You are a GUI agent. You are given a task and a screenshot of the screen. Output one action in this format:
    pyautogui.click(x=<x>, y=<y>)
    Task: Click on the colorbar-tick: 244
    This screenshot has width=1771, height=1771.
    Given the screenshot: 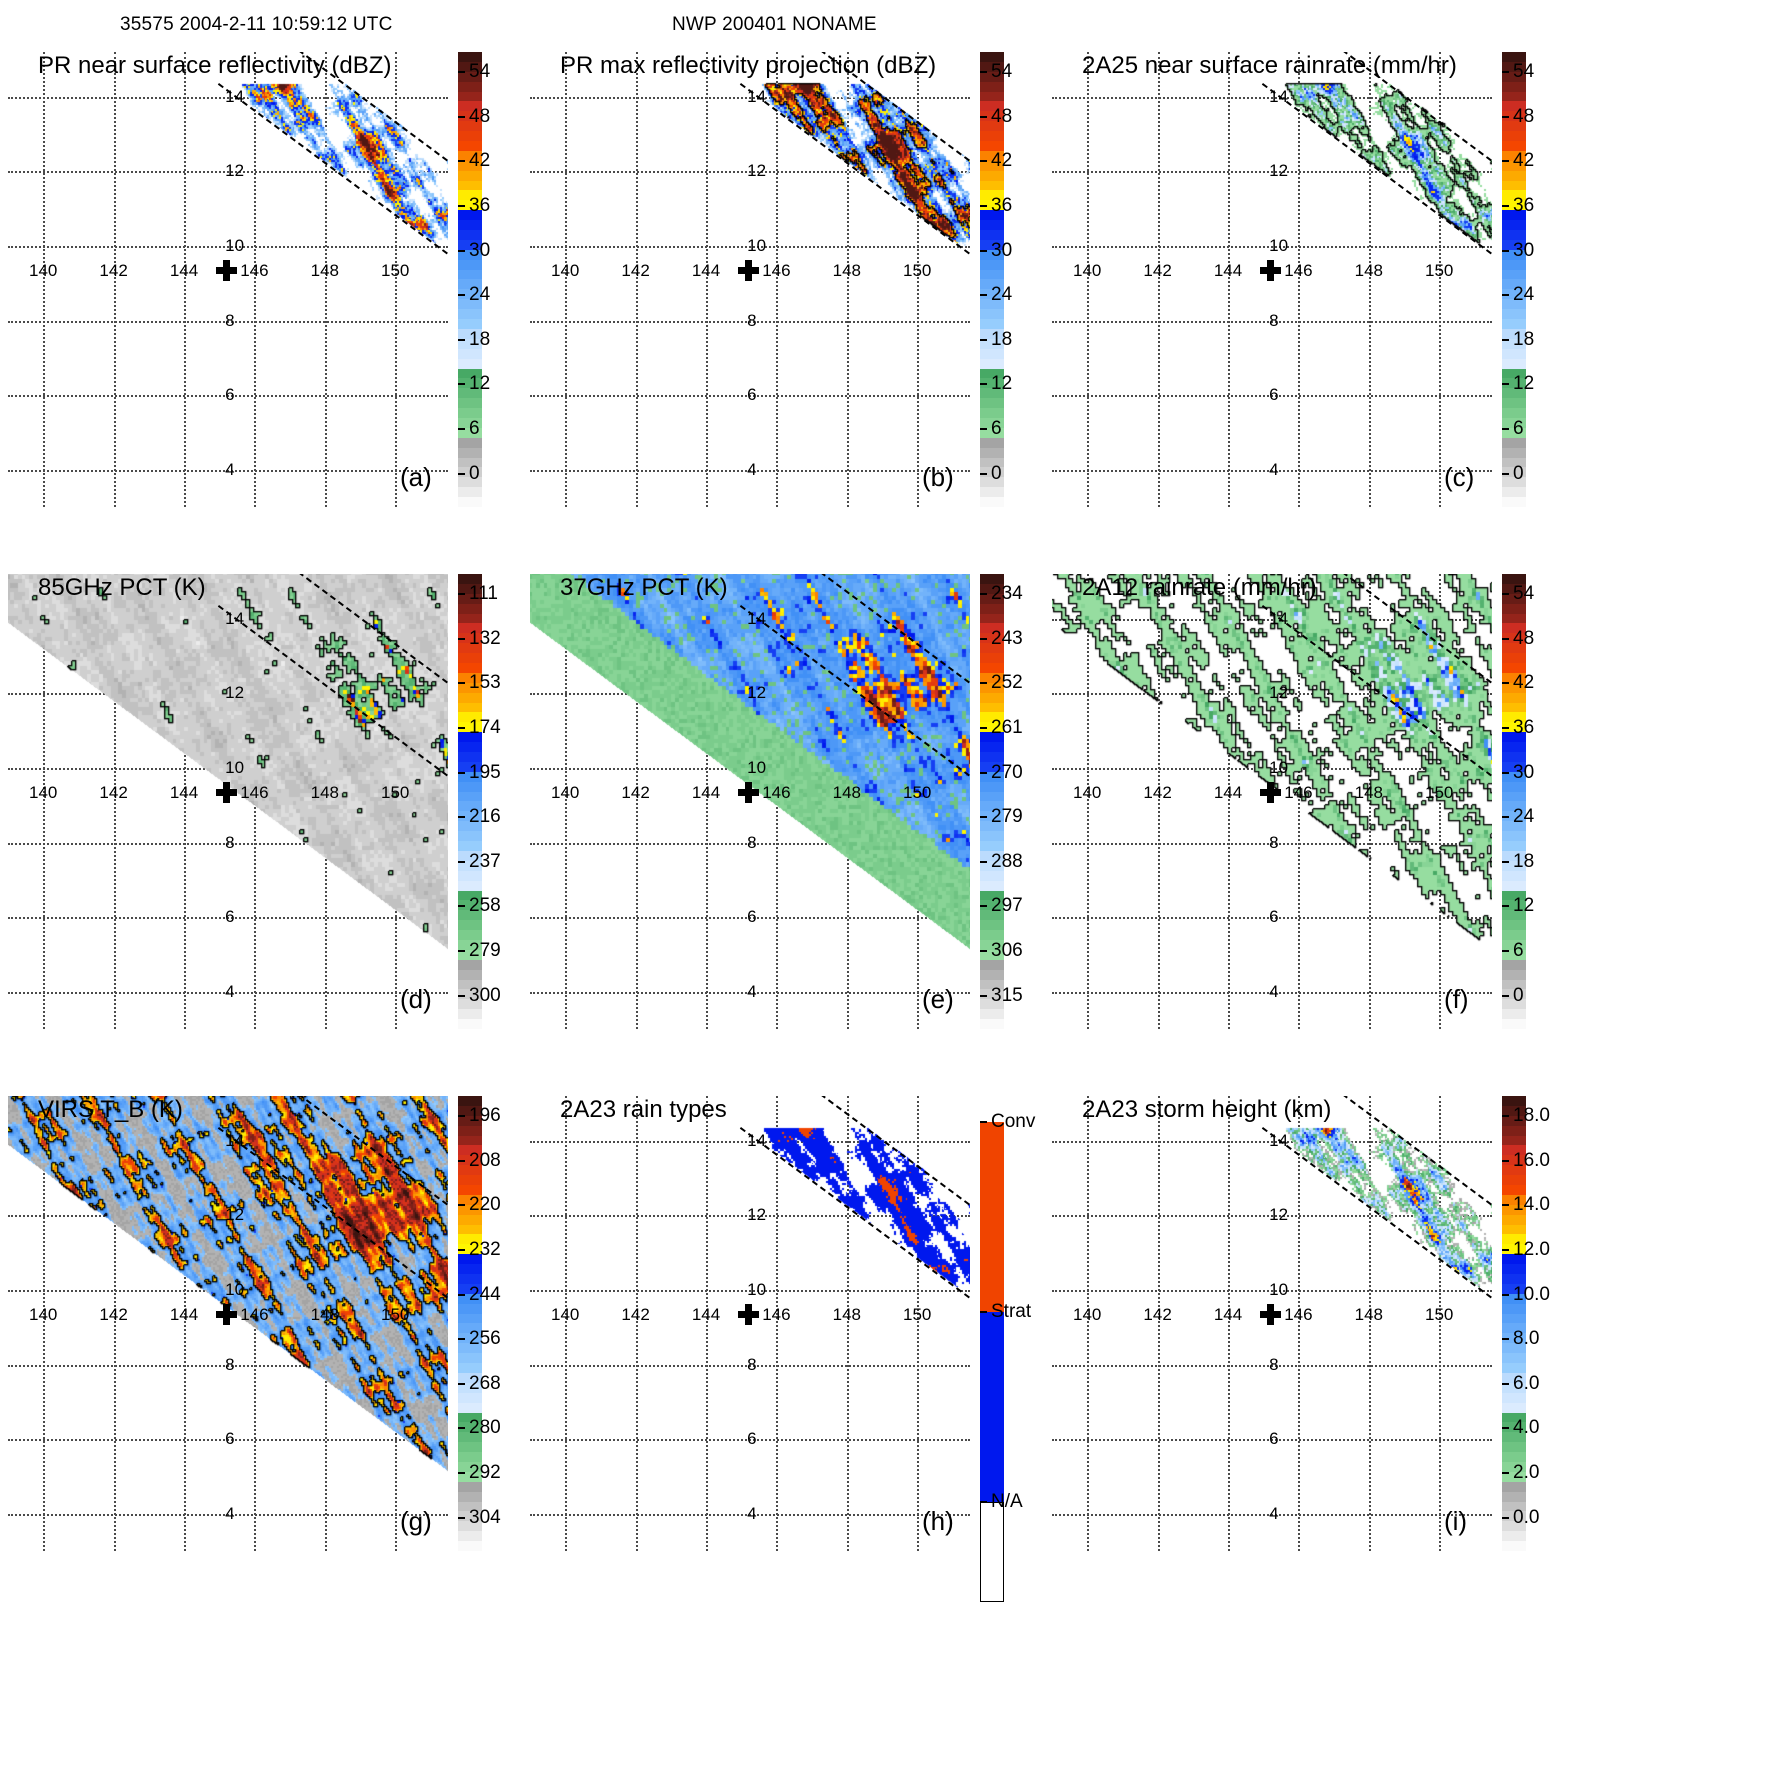 What is the action you would take?
    pyautogui.click(x=479, y=1295)
    